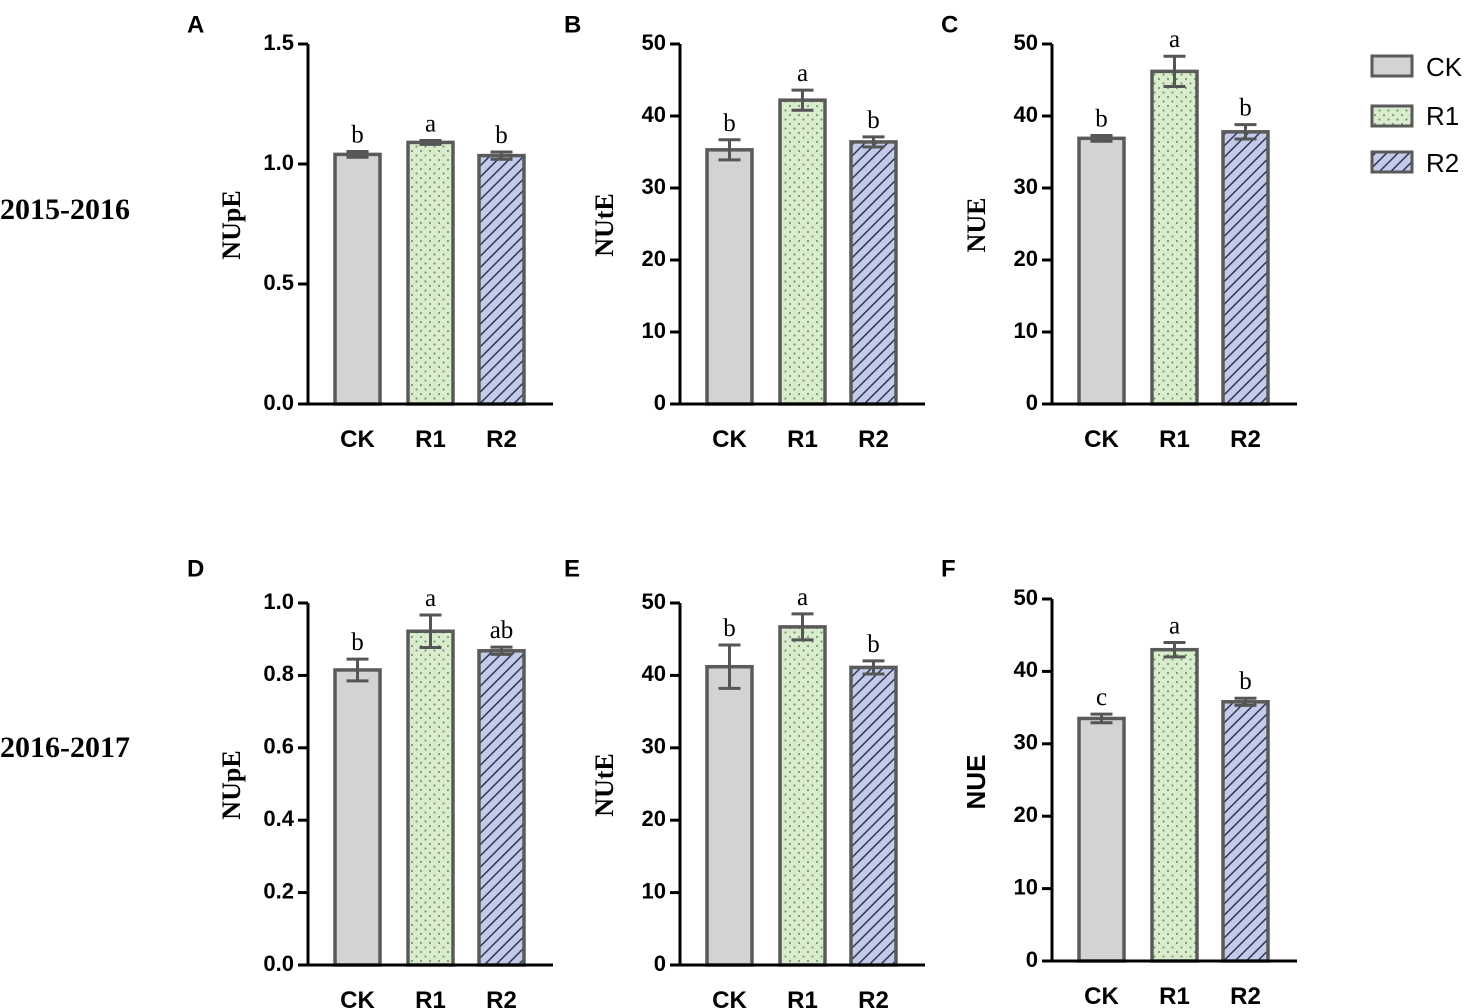  What do you see at coordinates (948, 568) in the screenshot?
I see `panel-letter: F` at bounding box center [948, 568].